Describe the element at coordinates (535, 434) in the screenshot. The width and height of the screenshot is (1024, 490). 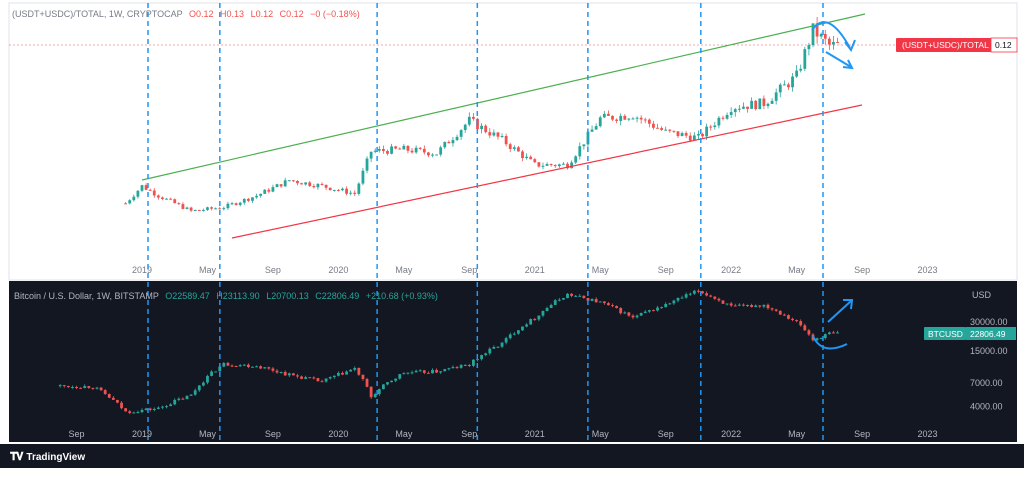
I see `bottom-time-label: 2021` at that location.